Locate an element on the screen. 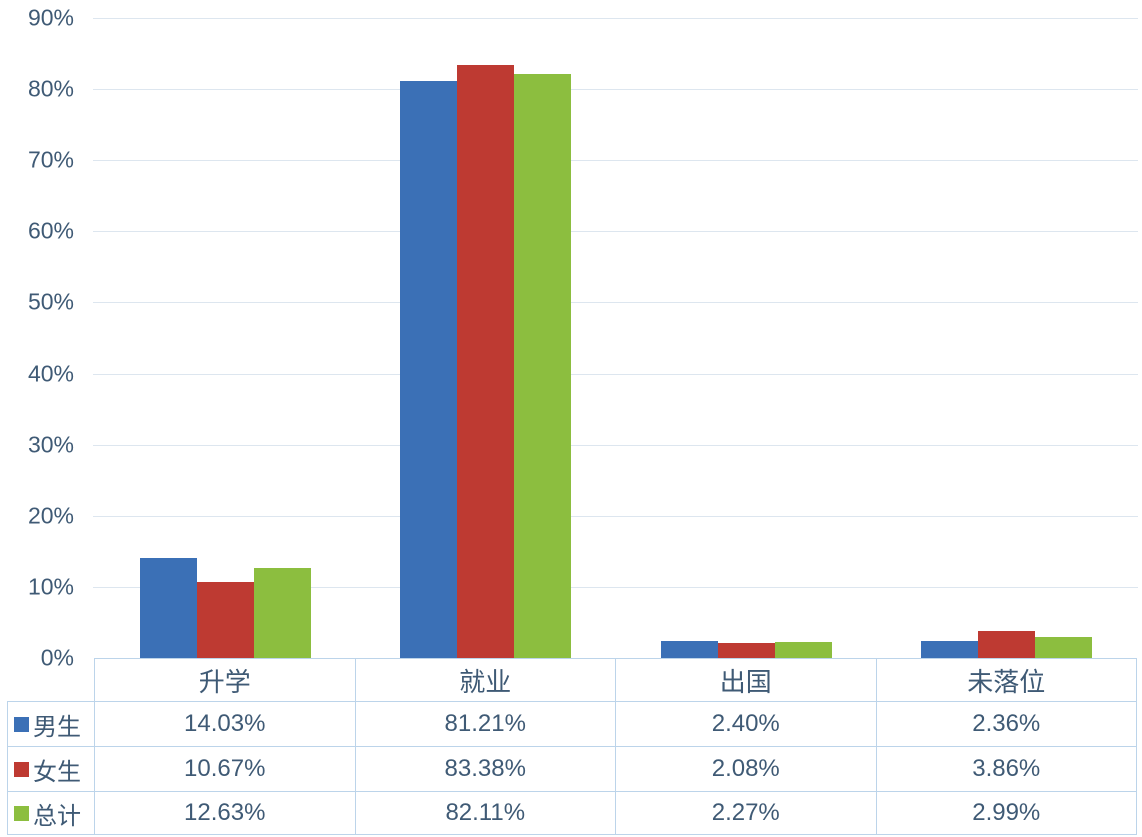  legend-swatch-green-icon is located at coordinates (21, 813).